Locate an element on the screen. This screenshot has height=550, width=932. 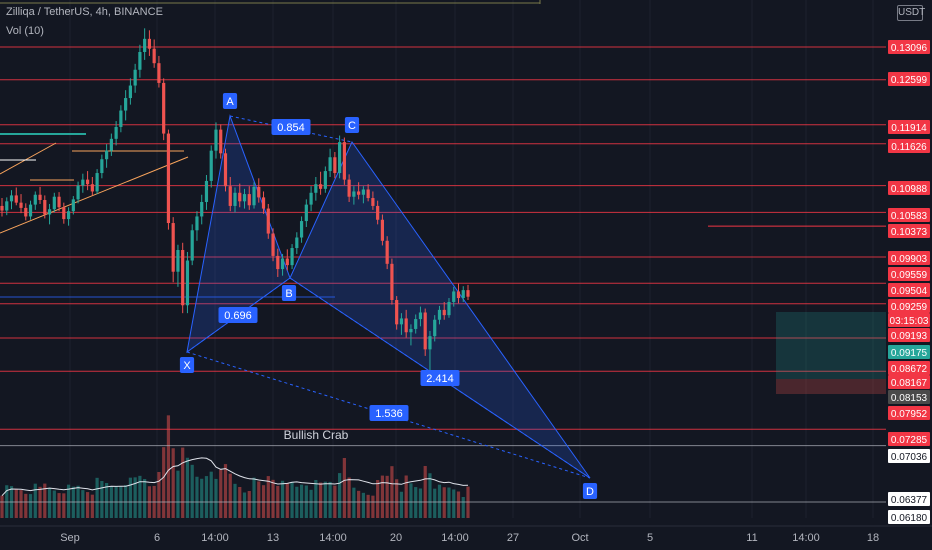
price-label-text: 0.13096 is located at coordinates (909, 48).